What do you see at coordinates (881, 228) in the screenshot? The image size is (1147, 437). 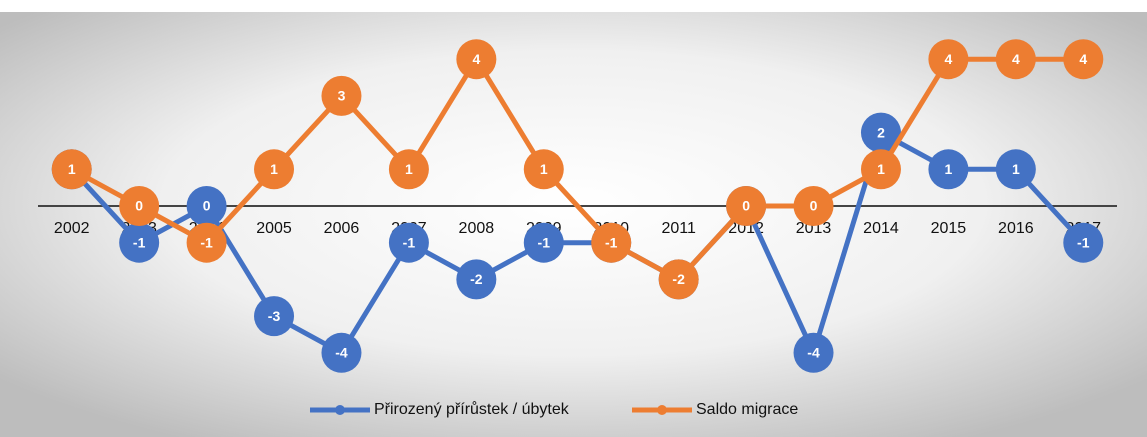 I see `x-tick-label: 2014` at bounding box center [881, 228].